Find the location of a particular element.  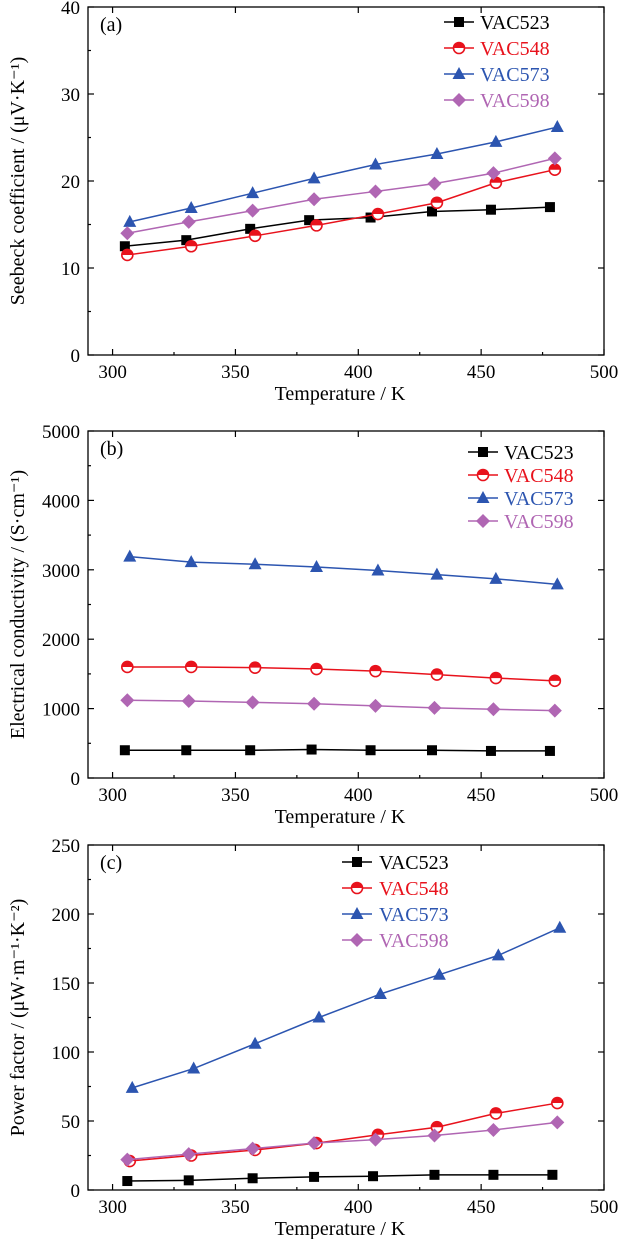

panel-label: (c) is located at coordinates (111, 863).